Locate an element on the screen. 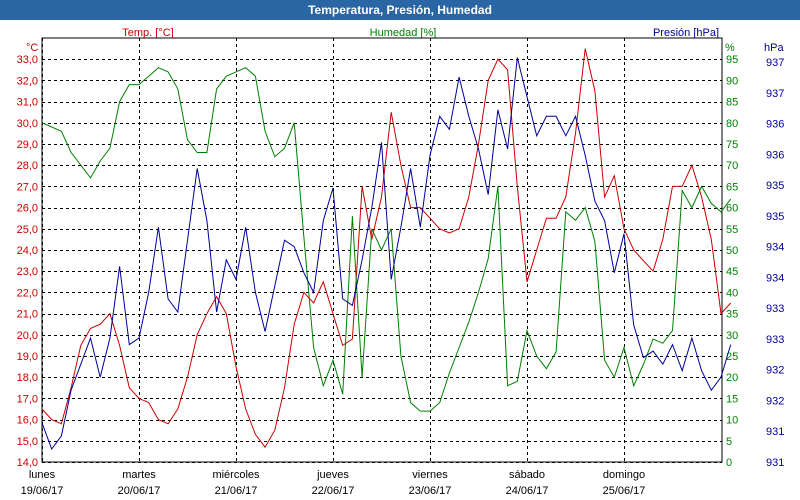  temp-tick-label: 22,0 is located at coordinates (27, 293).